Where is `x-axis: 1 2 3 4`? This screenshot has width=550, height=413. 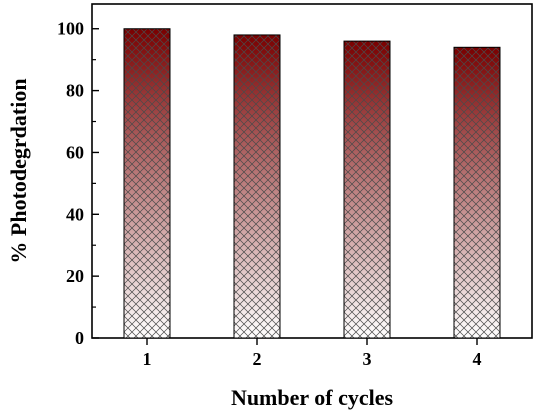 x-axis: 1 2 3 4 is located at coordinates (312, 353).